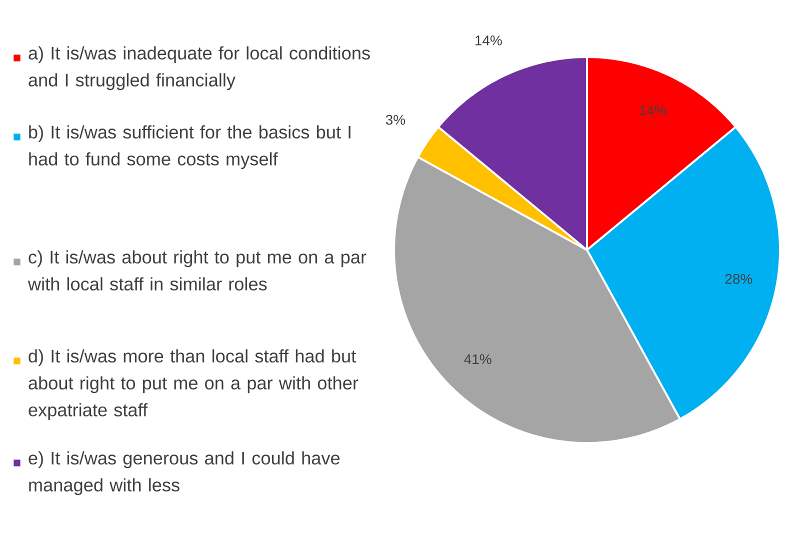 The height and width of the screenshot is (542, 799). What do you see at coordinates (184, 473) in the screenshot?
I see `legend-label: e) It is/was generous and I could have managed with less` at bounding box center [184, 473].